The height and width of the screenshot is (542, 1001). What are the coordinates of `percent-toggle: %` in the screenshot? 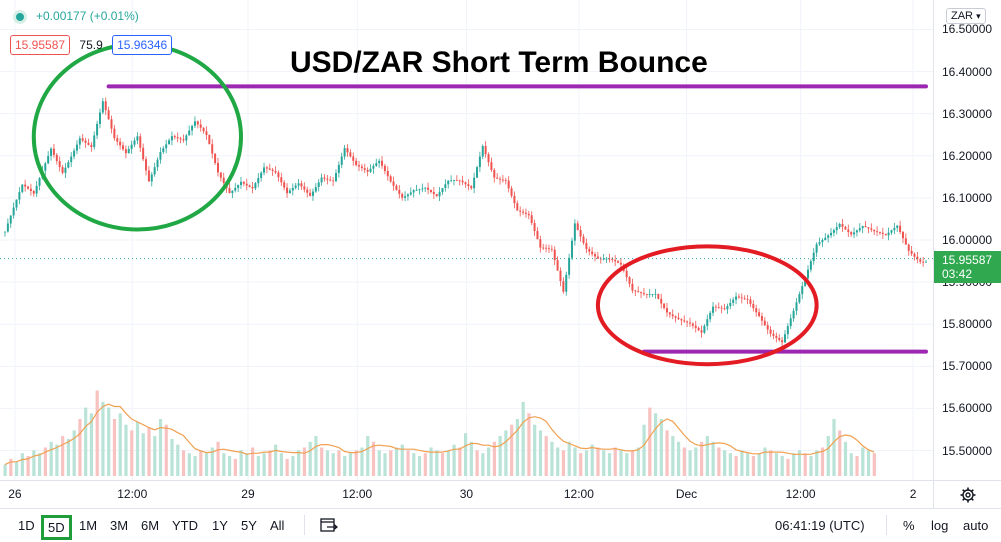 It's located at (909, 525).